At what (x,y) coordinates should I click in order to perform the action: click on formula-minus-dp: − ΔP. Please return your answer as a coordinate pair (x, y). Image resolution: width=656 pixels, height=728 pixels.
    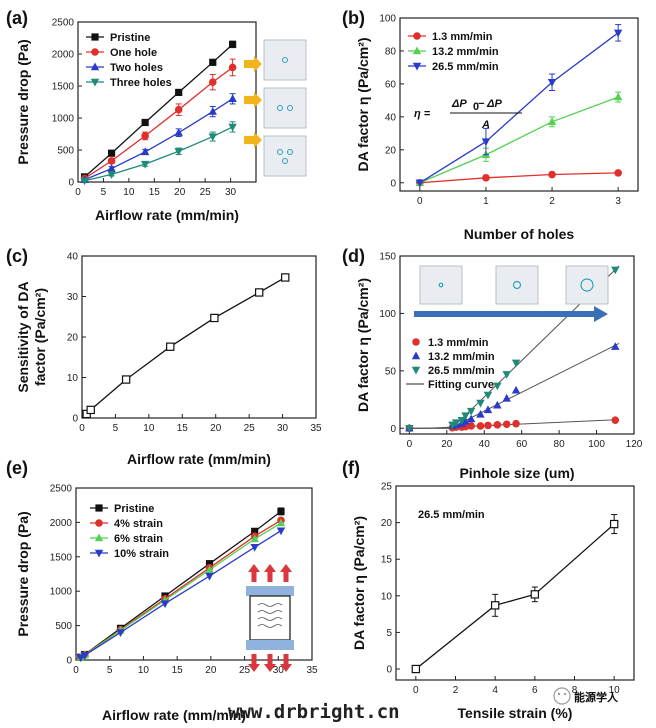
    Looking at the image, I should click on (490, 104).